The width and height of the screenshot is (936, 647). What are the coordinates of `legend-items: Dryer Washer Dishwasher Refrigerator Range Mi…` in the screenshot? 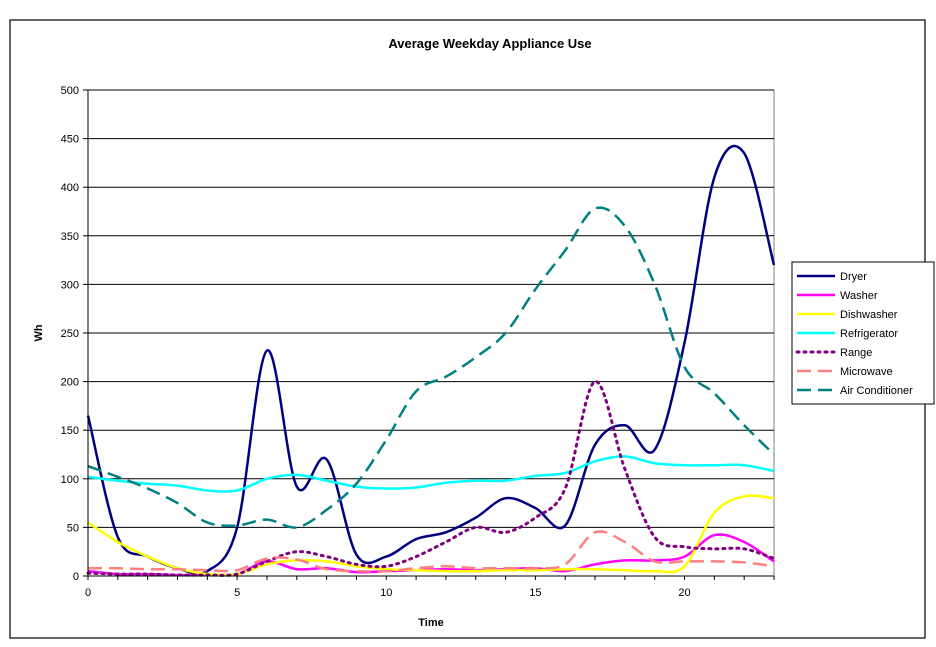 It's located at (854, 334).